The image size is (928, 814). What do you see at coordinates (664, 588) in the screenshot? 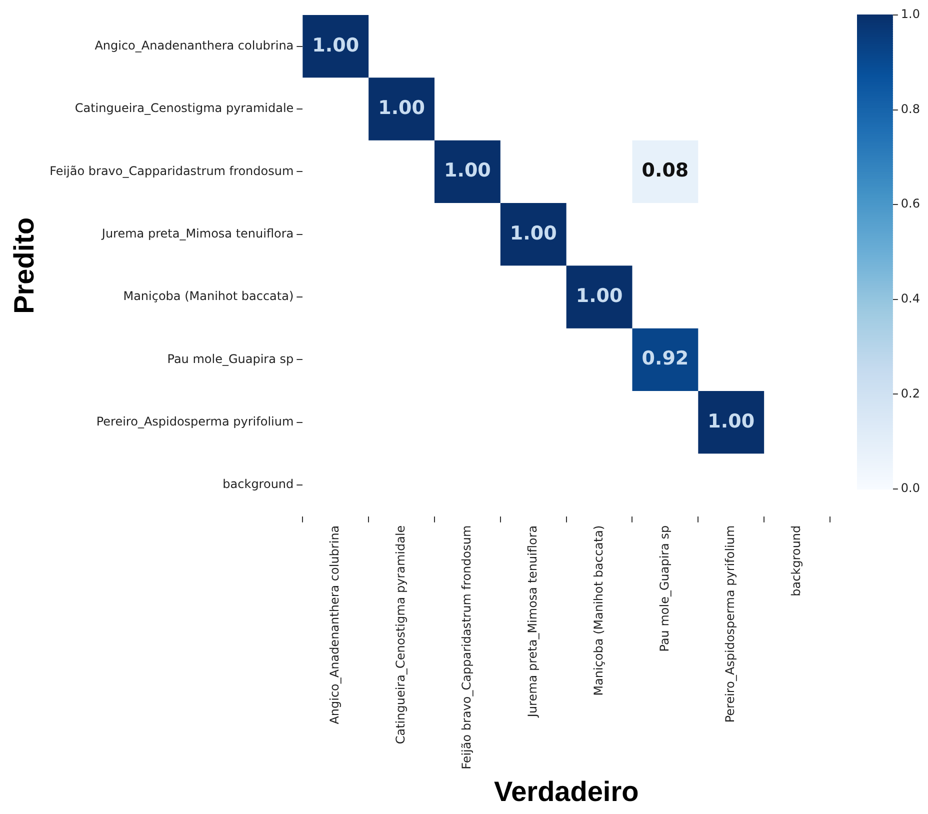
I see `x-tick-label: Pau mole_Guapira sp` at bounding box center [664, 588].